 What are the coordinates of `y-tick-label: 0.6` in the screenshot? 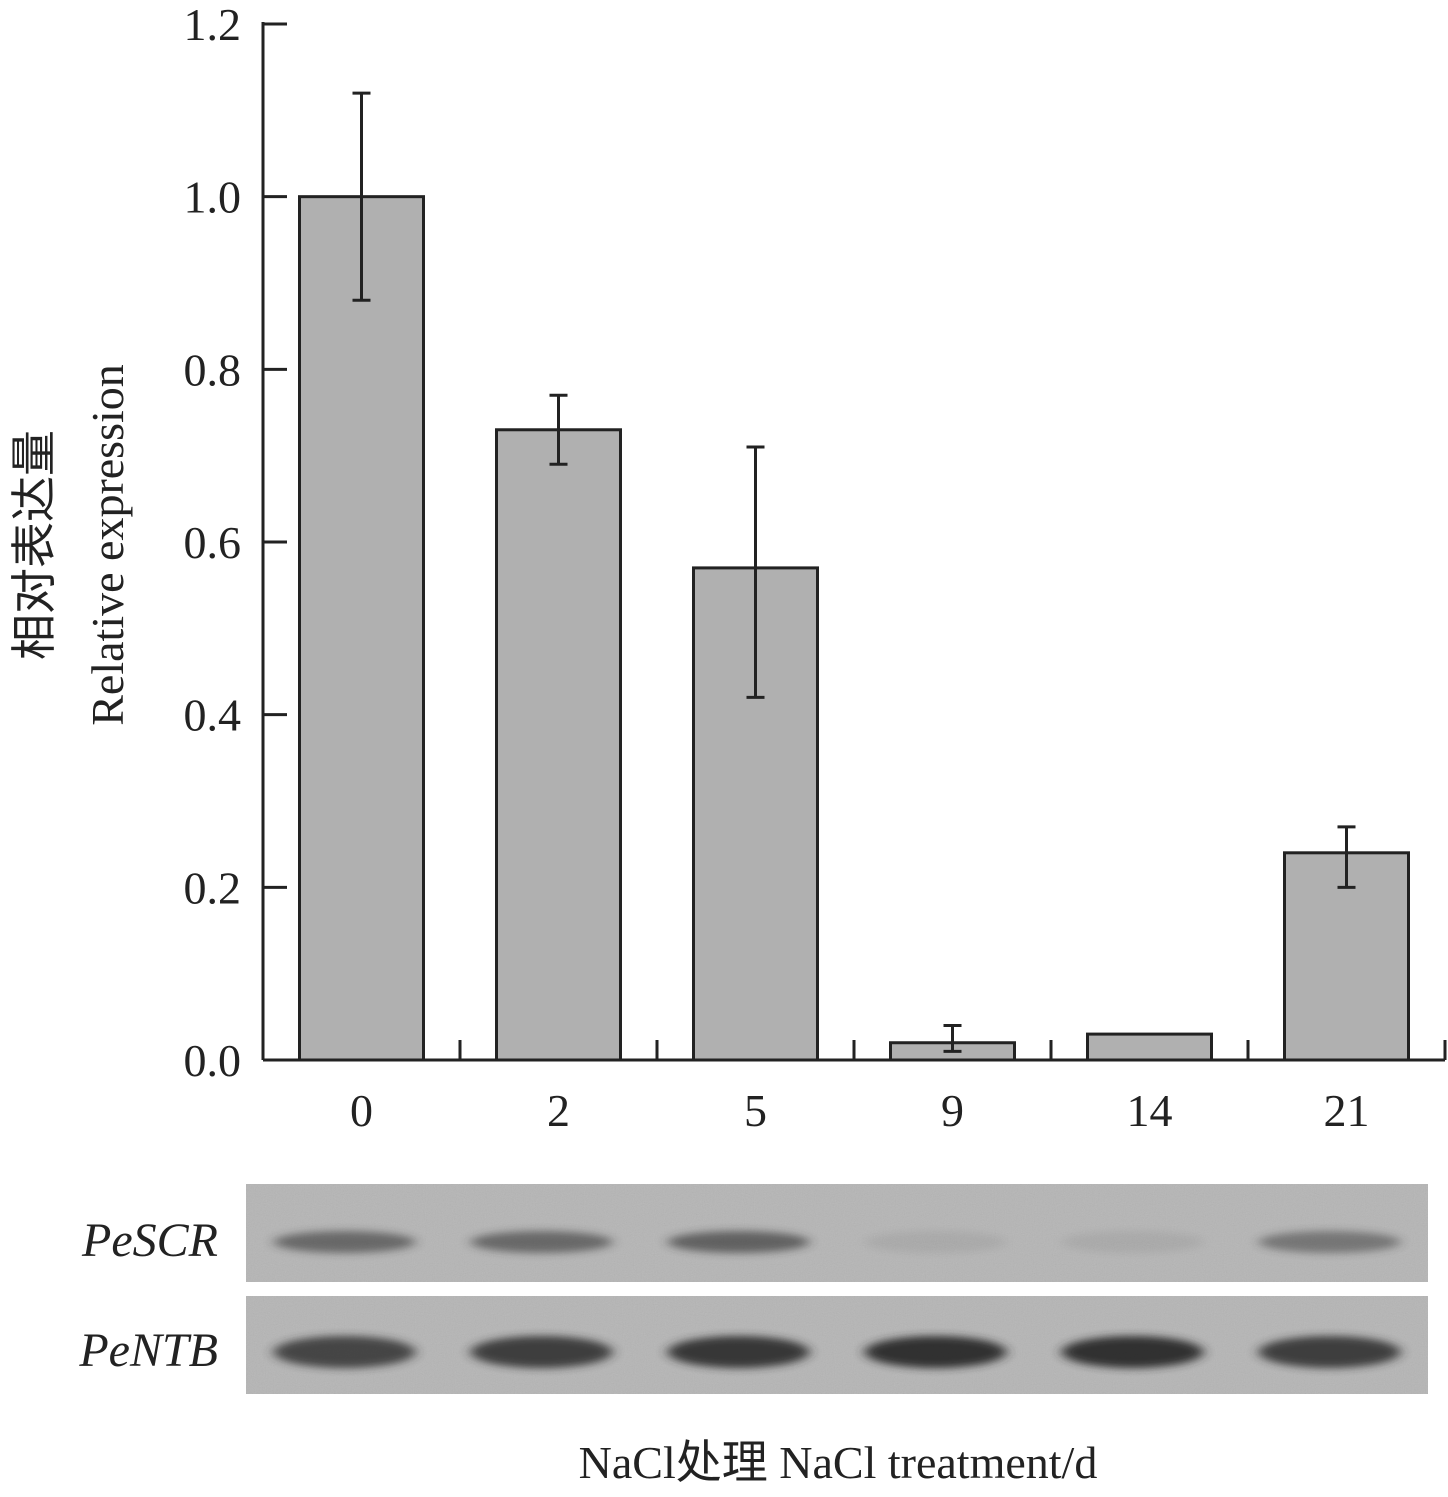 It's located at (213, 542).